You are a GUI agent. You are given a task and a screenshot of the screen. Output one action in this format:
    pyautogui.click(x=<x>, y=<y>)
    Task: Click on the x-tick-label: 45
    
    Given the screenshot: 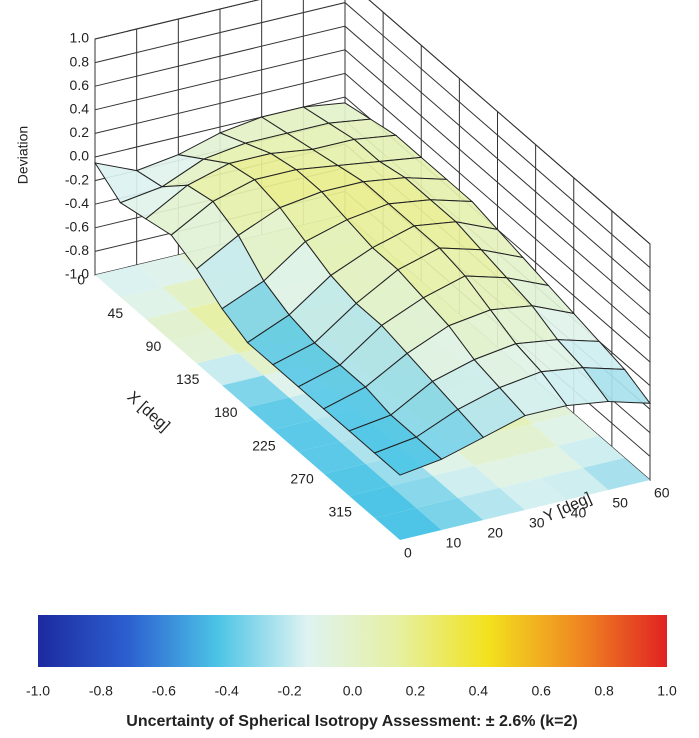 What is the action you would take?
    pyautogui.click(x=116, y=313)
    